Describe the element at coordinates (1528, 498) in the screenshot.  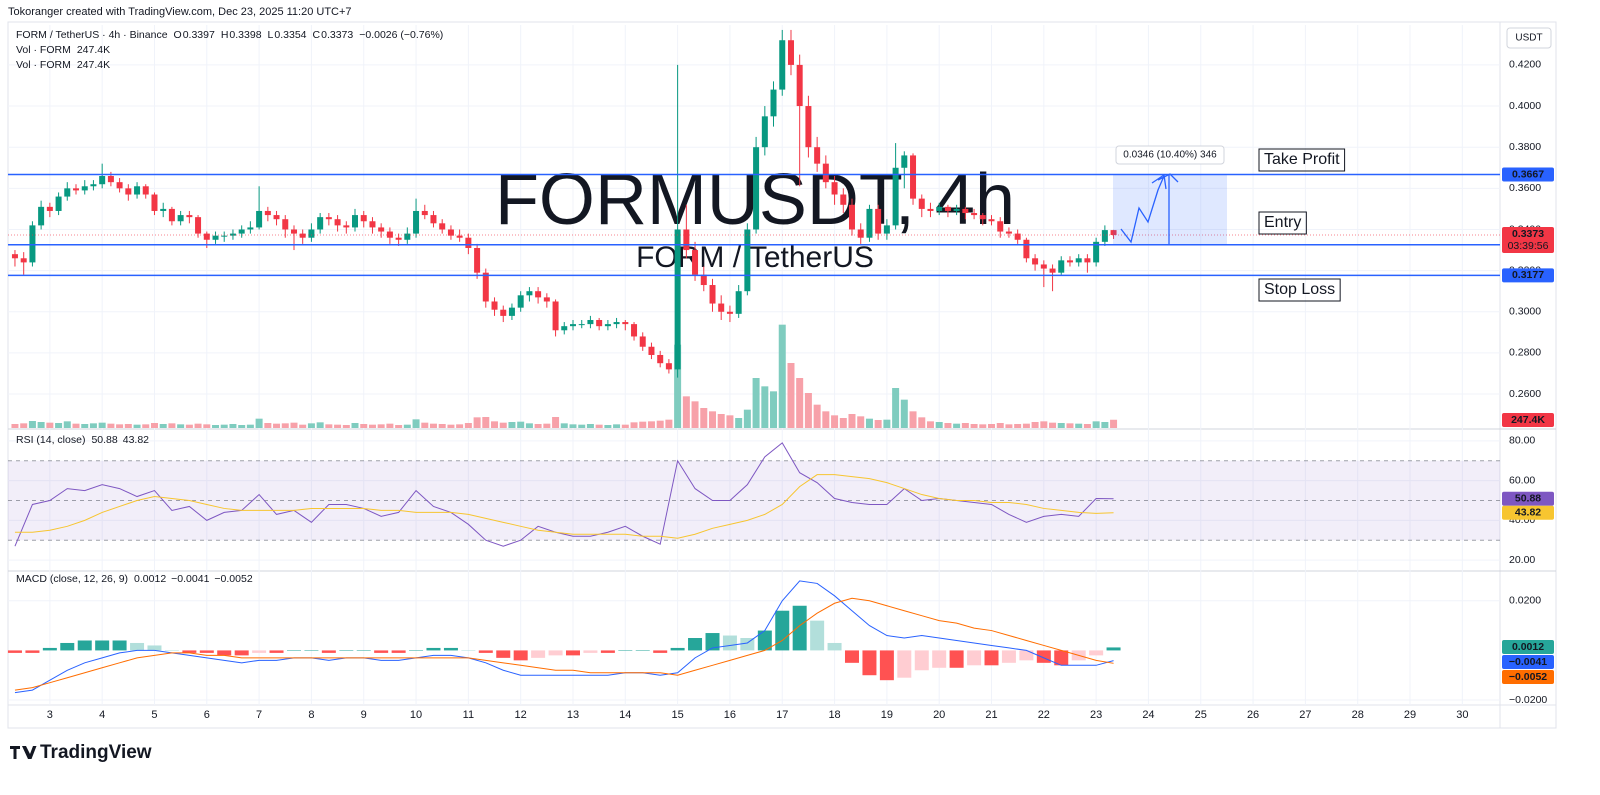
I see `rsi-value-label-bg` at that location.